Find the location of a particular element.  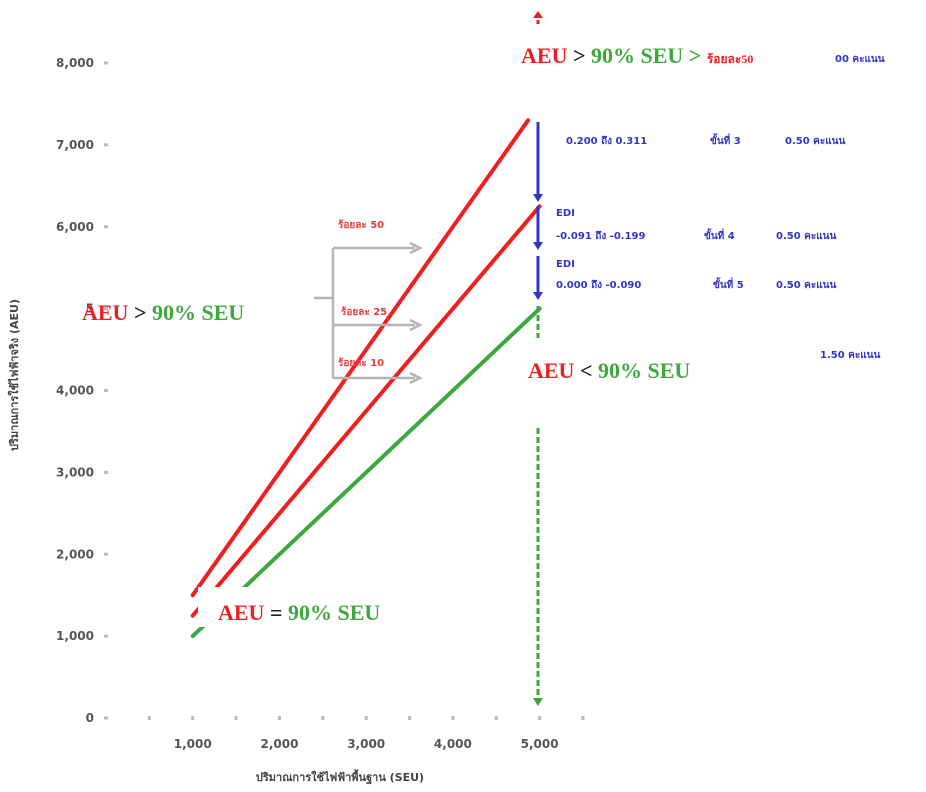

y-tick-label: 3,000 is located at coordinates (75, 472).